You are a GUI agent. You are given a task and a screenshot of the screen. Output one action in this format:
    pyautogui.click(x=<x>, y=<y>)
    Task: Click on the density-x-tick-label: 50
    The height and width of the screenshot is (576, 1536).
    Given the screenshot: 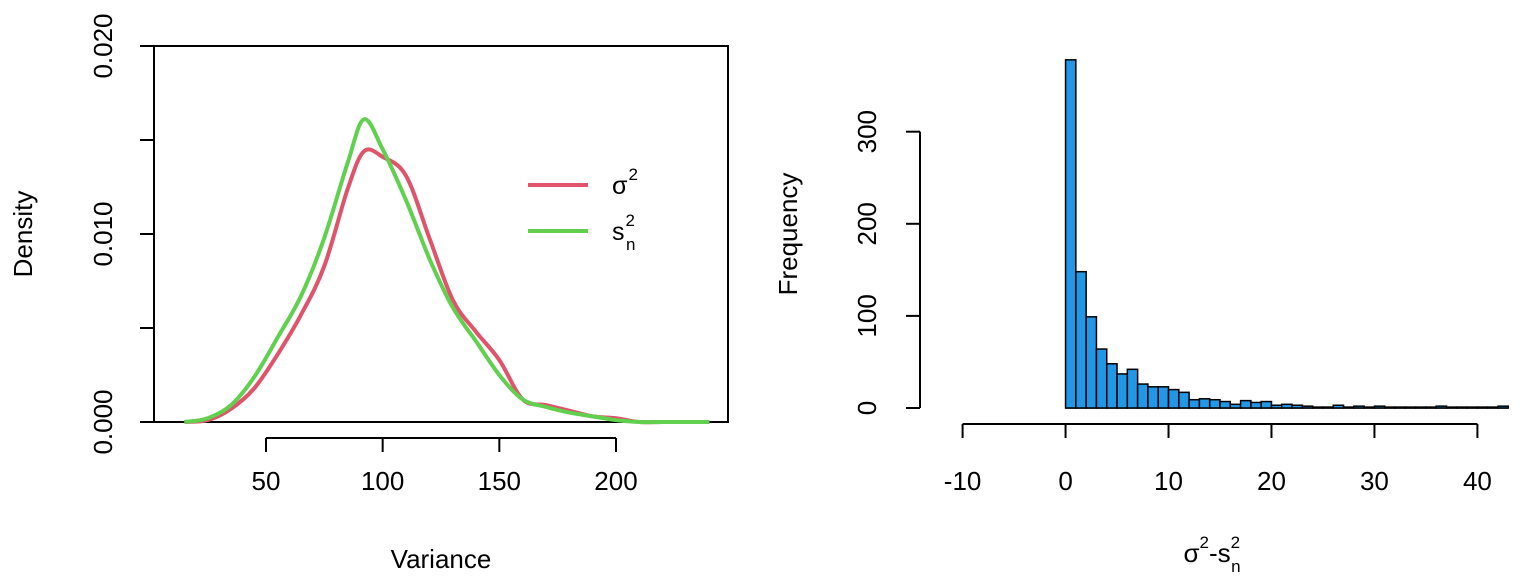 What is the action you would take?
    pyautogui.click(x=266, y=481)
    